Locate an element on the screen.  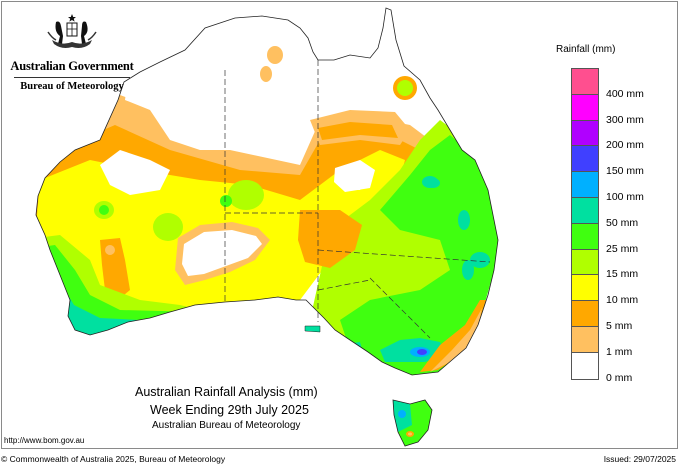
legend-label: 50 mm is located at coordinates (622, 222).